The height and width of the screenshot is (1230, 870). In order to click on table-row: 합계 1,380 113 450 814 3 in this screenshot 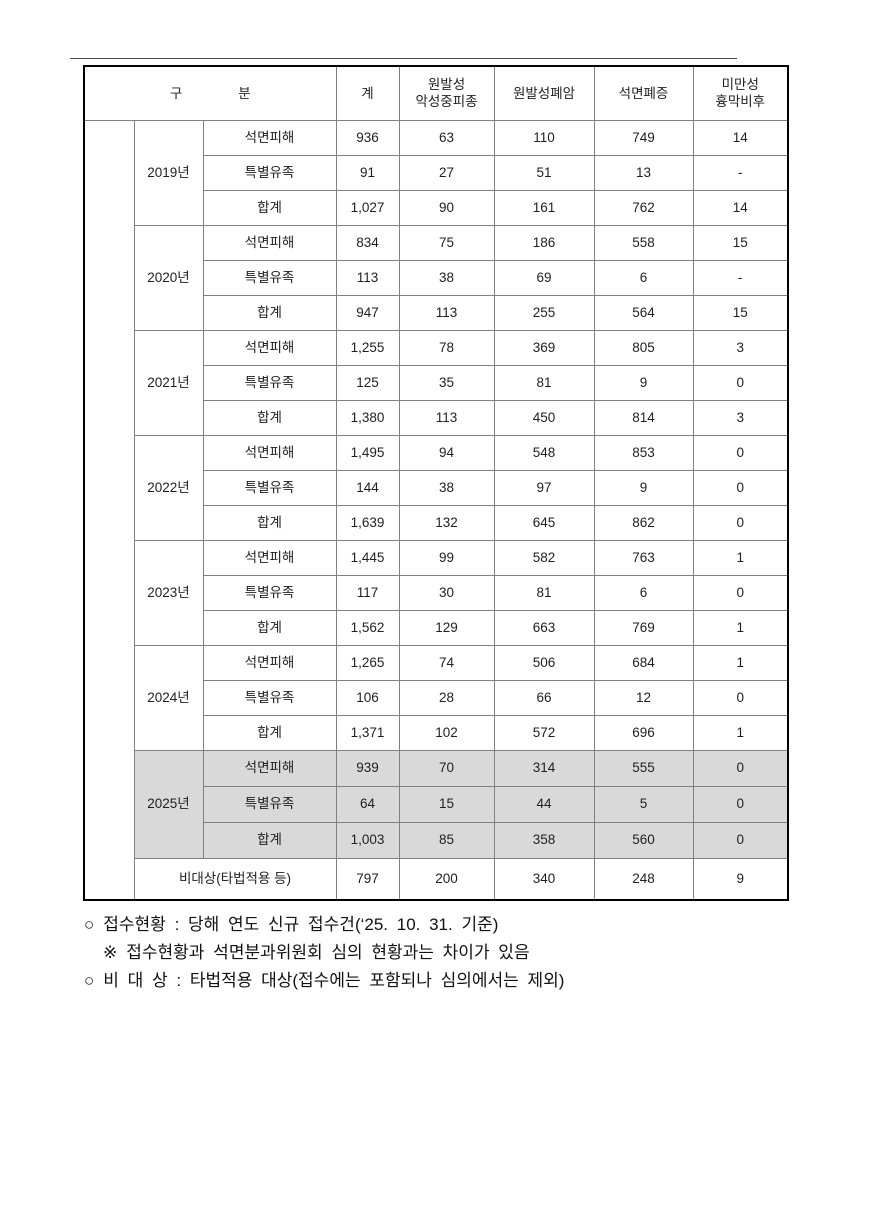, I will do `click(436, 417)`.